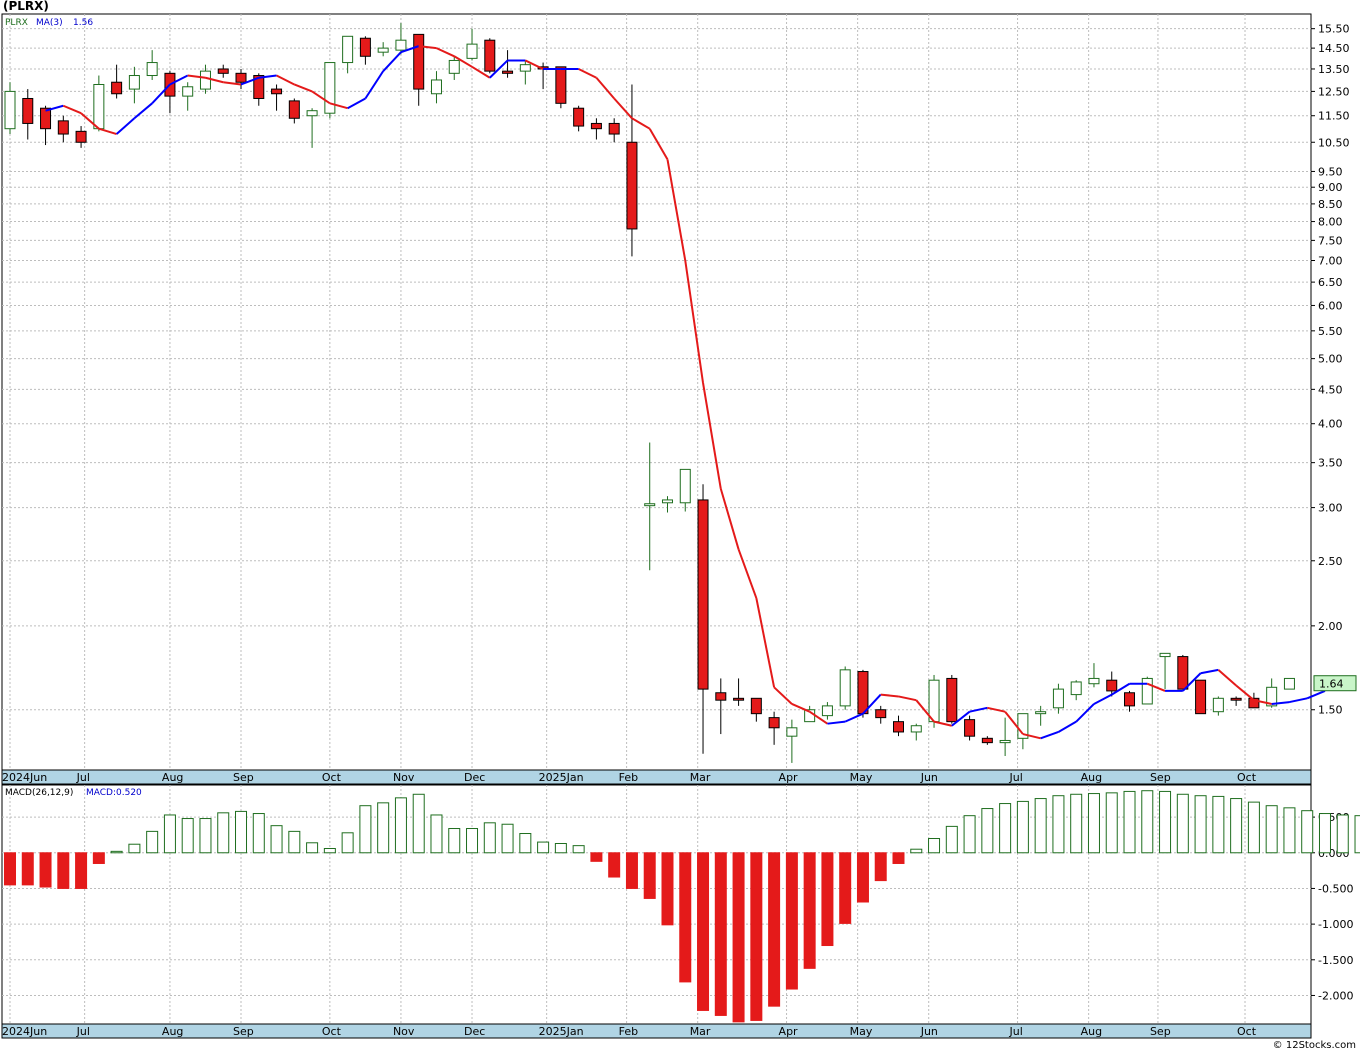 This screenshot has width=1360, height=1056. I want to click on macd-y-tick-label: -1.500, so click(1335, 960).